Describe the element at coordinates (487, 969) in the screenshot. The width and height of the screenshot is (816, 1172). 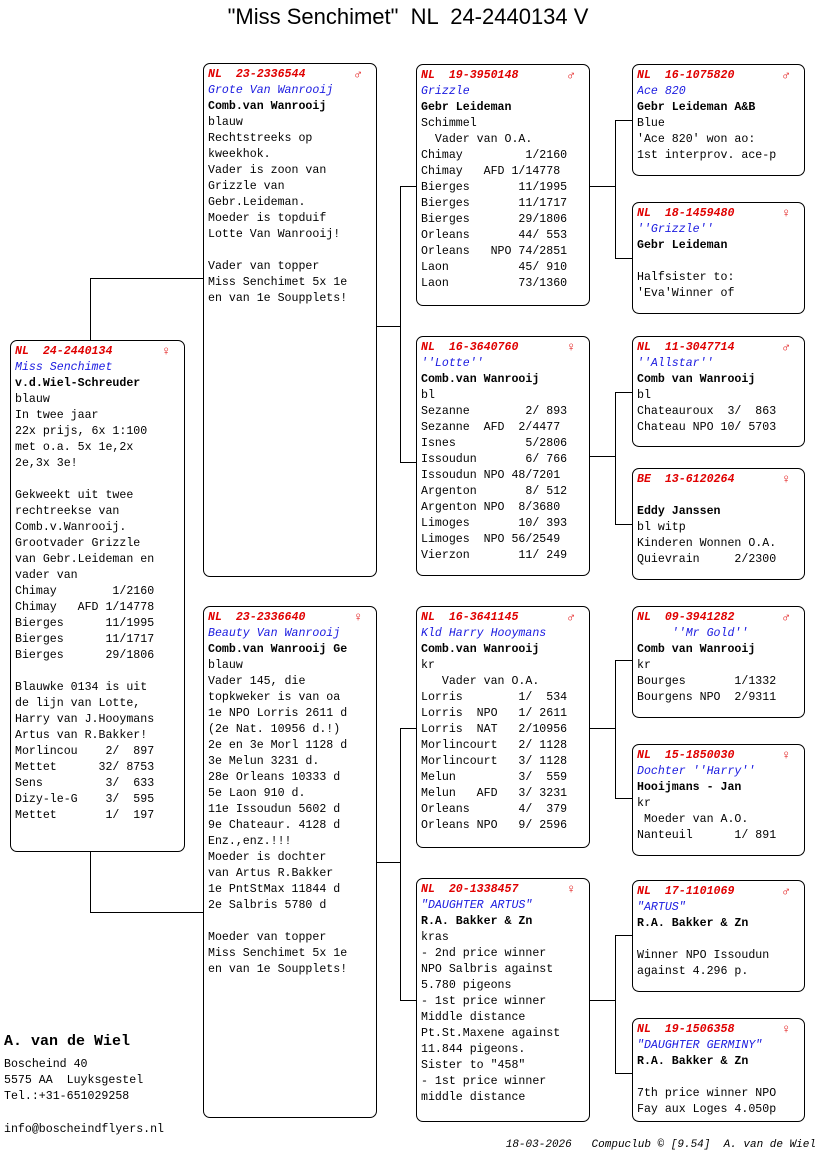
I see `pigeon-info-line: NPO Salbris against` at that location.